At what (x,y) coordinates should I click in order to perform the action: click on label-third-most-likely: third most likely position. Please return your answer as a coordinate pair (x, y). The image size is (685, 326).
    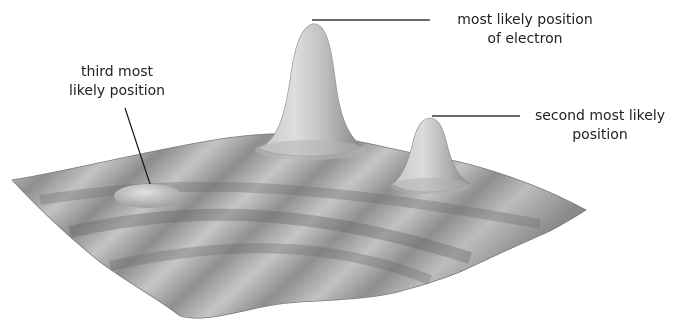
    Looking at the image, I should click on (117, 82).